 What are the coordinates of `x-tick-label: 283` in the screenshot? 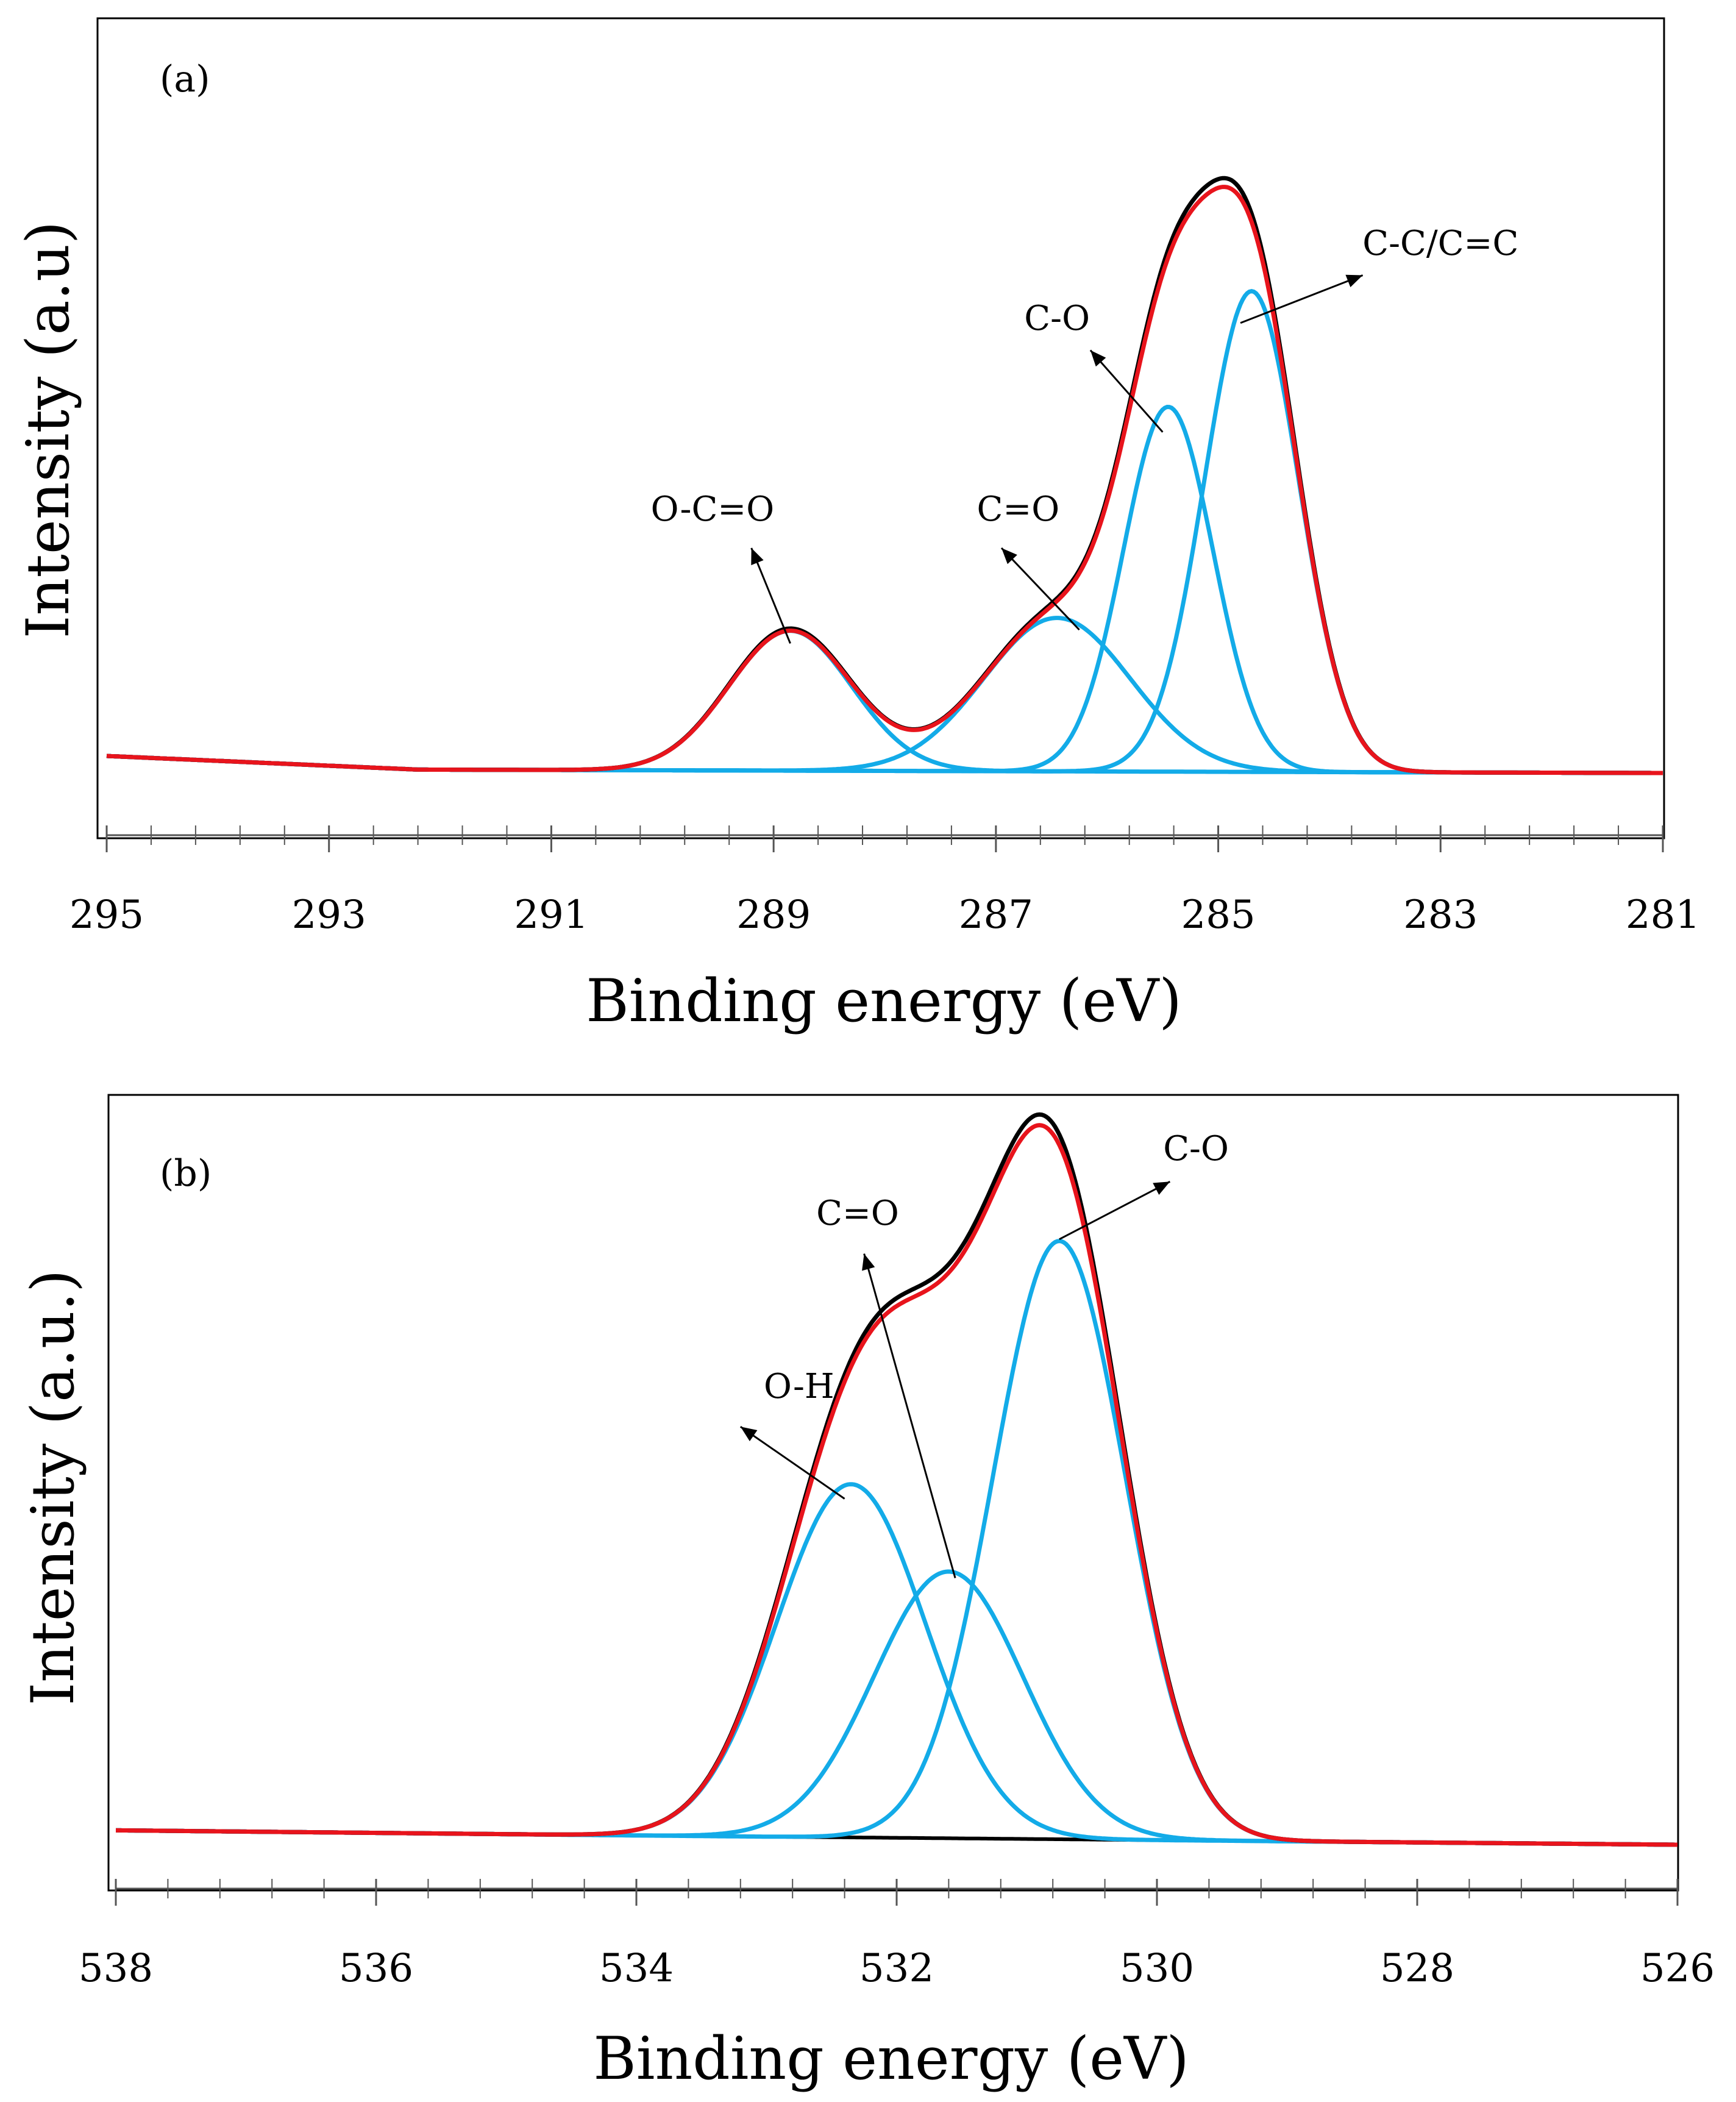 It's located at (1440, 915).